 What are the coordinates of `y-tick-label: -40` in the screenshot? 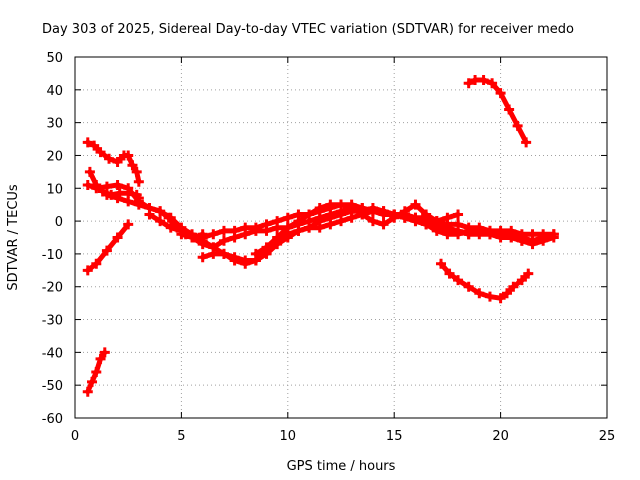 It's located at (52, 353).